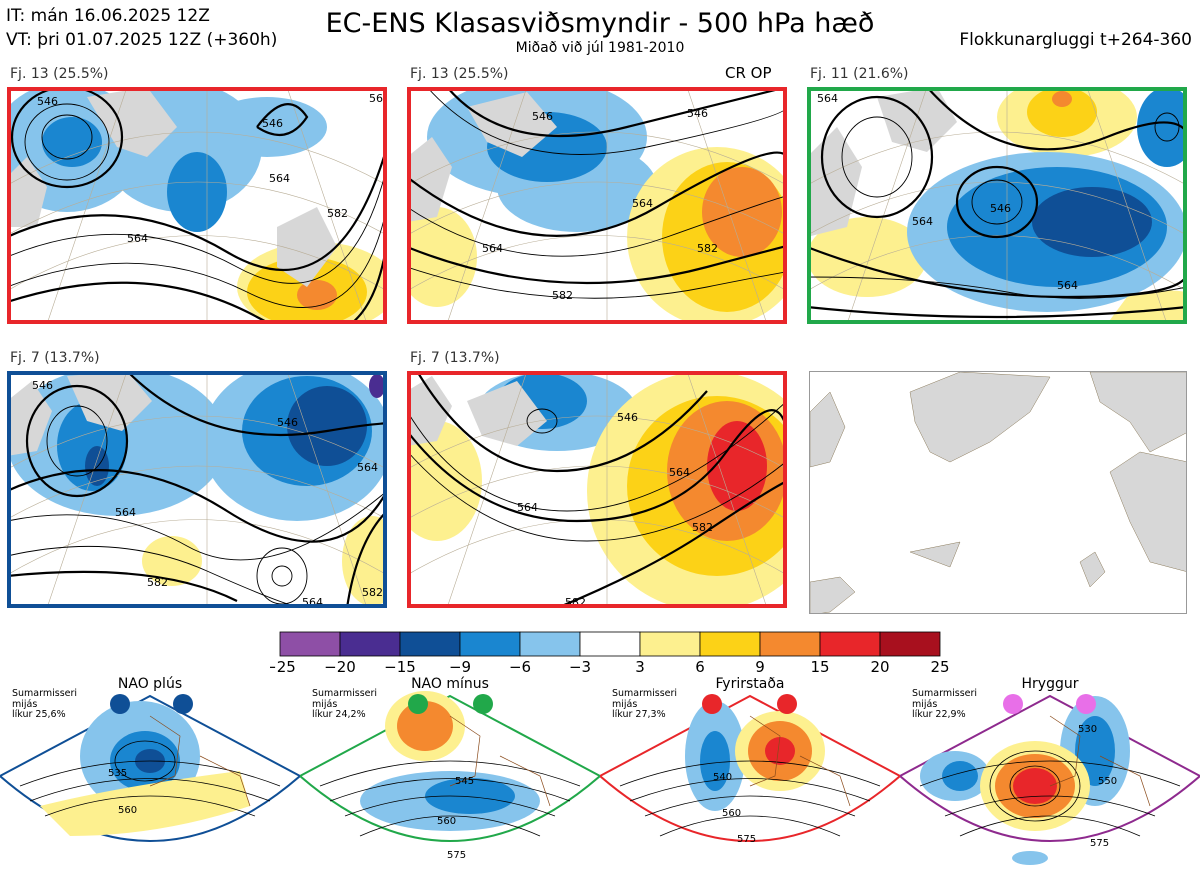 This screenshot has width=1200, height=871. Describe the element at coordinates (640, 666) in the screenshot. I see `colorbar-tick-label: 3` at that location.